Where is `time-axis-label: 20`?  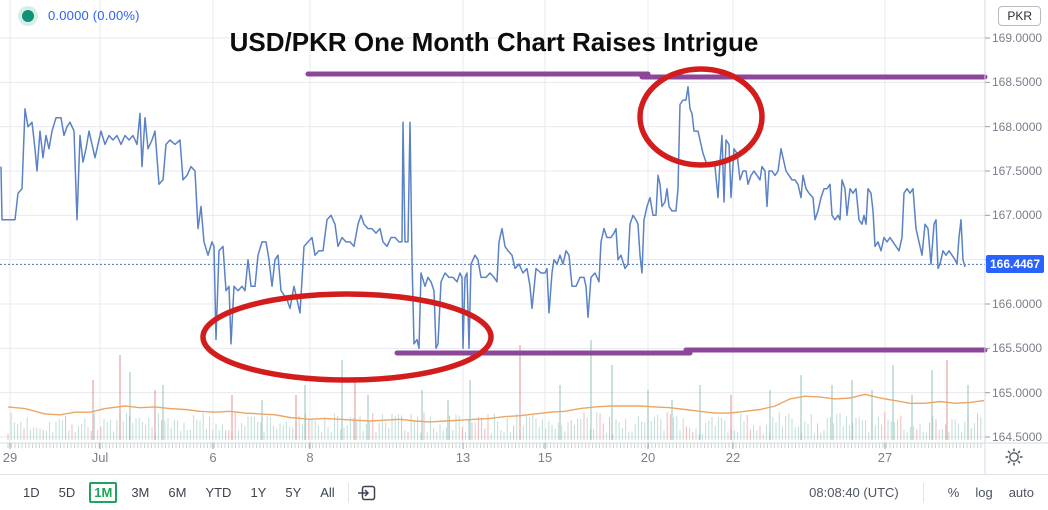
time-axis-label: 20 is located at coordinates (648, 457).